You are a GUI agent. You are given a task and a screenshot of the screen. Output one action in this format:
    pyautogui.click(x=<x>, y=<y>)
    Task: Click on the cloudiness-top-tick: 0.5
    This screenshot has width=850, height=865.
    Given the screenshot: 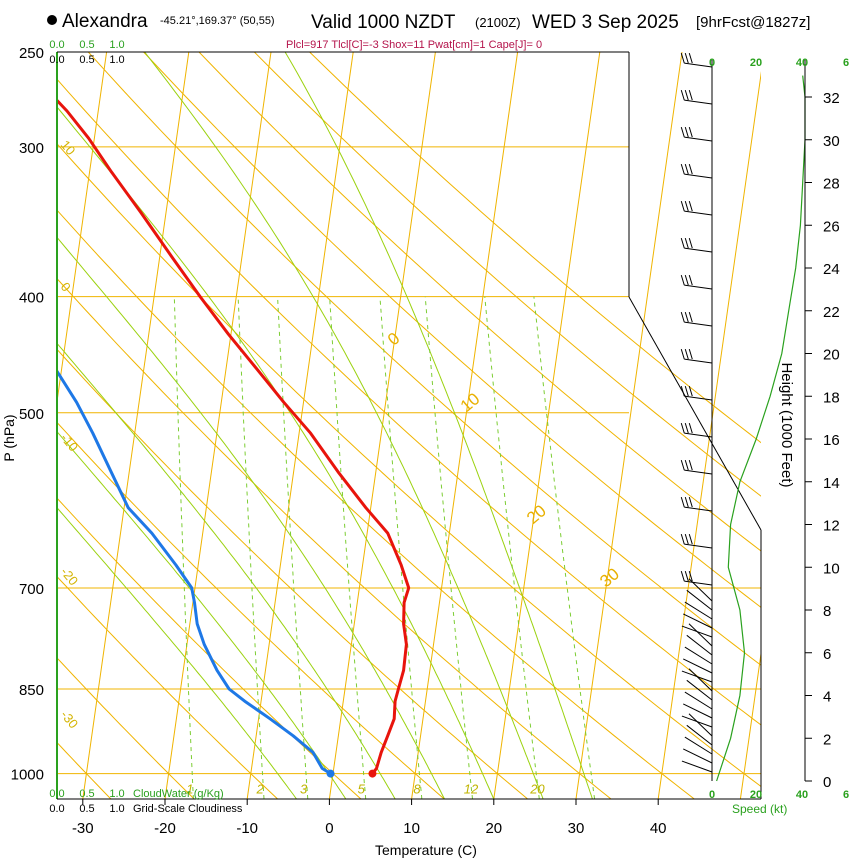 What is the action you would take?
    pyautogui.click(x=86, y=60)
    